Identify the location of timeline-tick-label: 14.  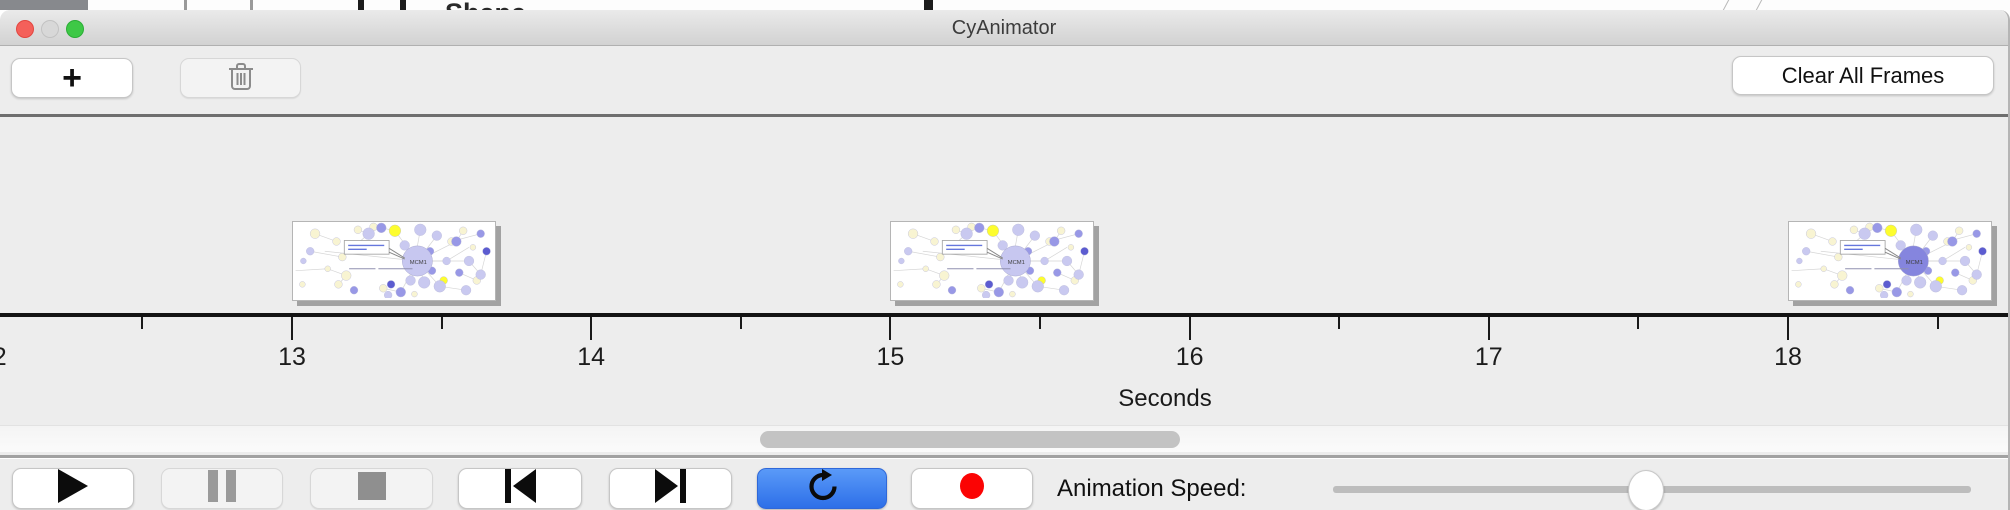
(591, 357).